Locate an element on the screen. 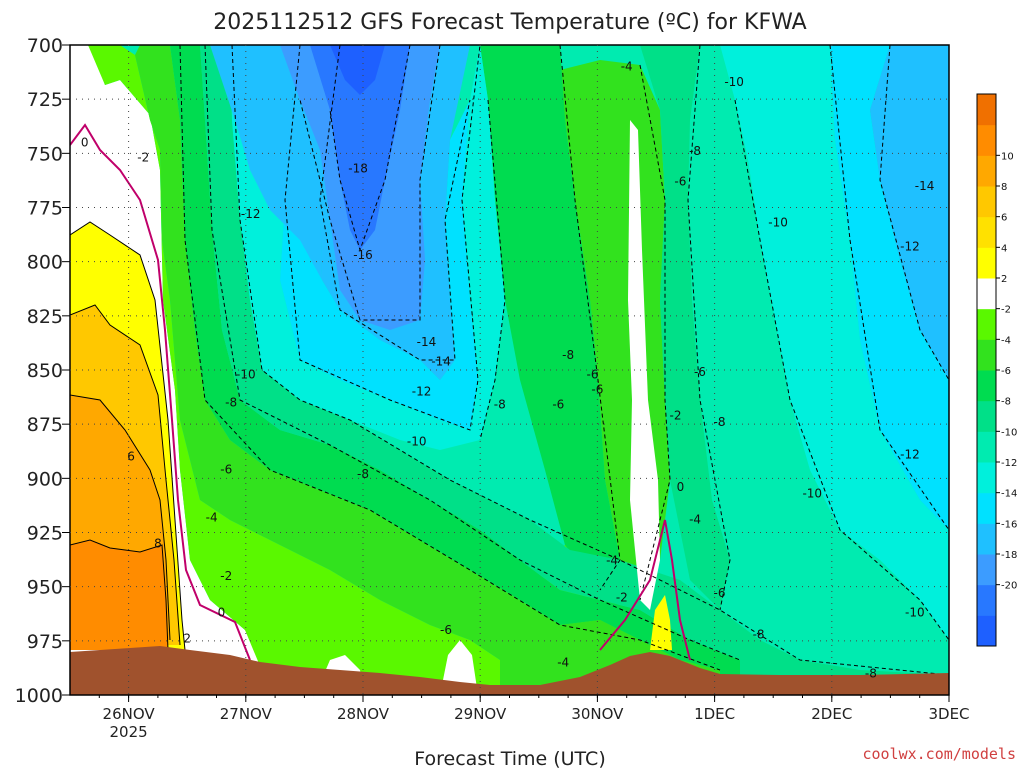  colorbar-label: -10 is located at coordinates (1009, 432).